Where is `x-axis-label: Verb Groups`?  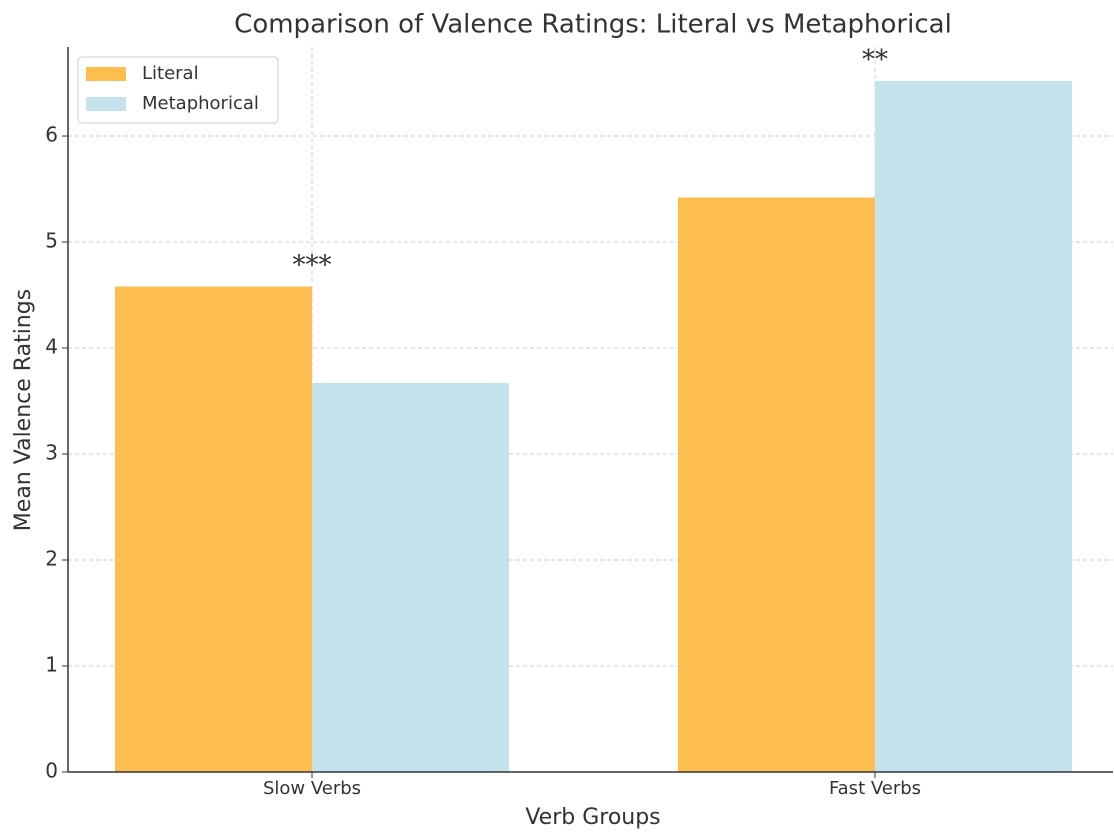 x-axis-label: Verb Groups is located at coordinates (592, 817).